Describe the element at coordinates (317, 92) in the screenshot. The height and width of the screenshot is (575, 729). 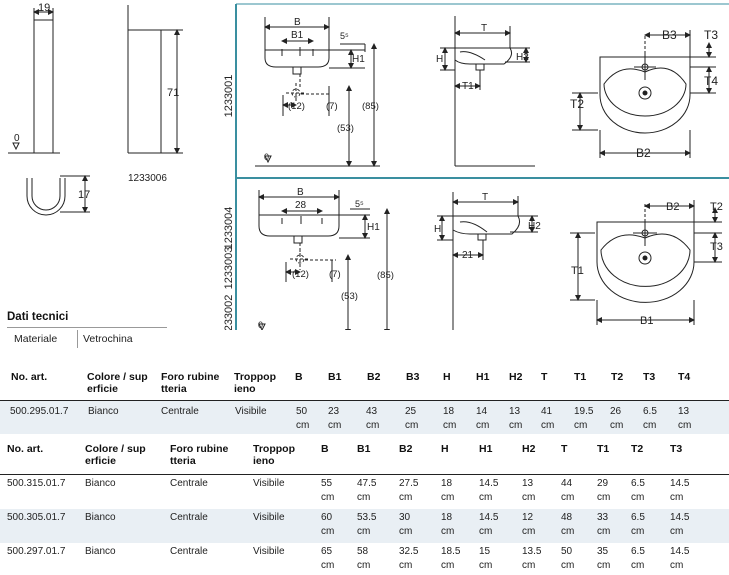
I see `basin-front-view-top` at that location.